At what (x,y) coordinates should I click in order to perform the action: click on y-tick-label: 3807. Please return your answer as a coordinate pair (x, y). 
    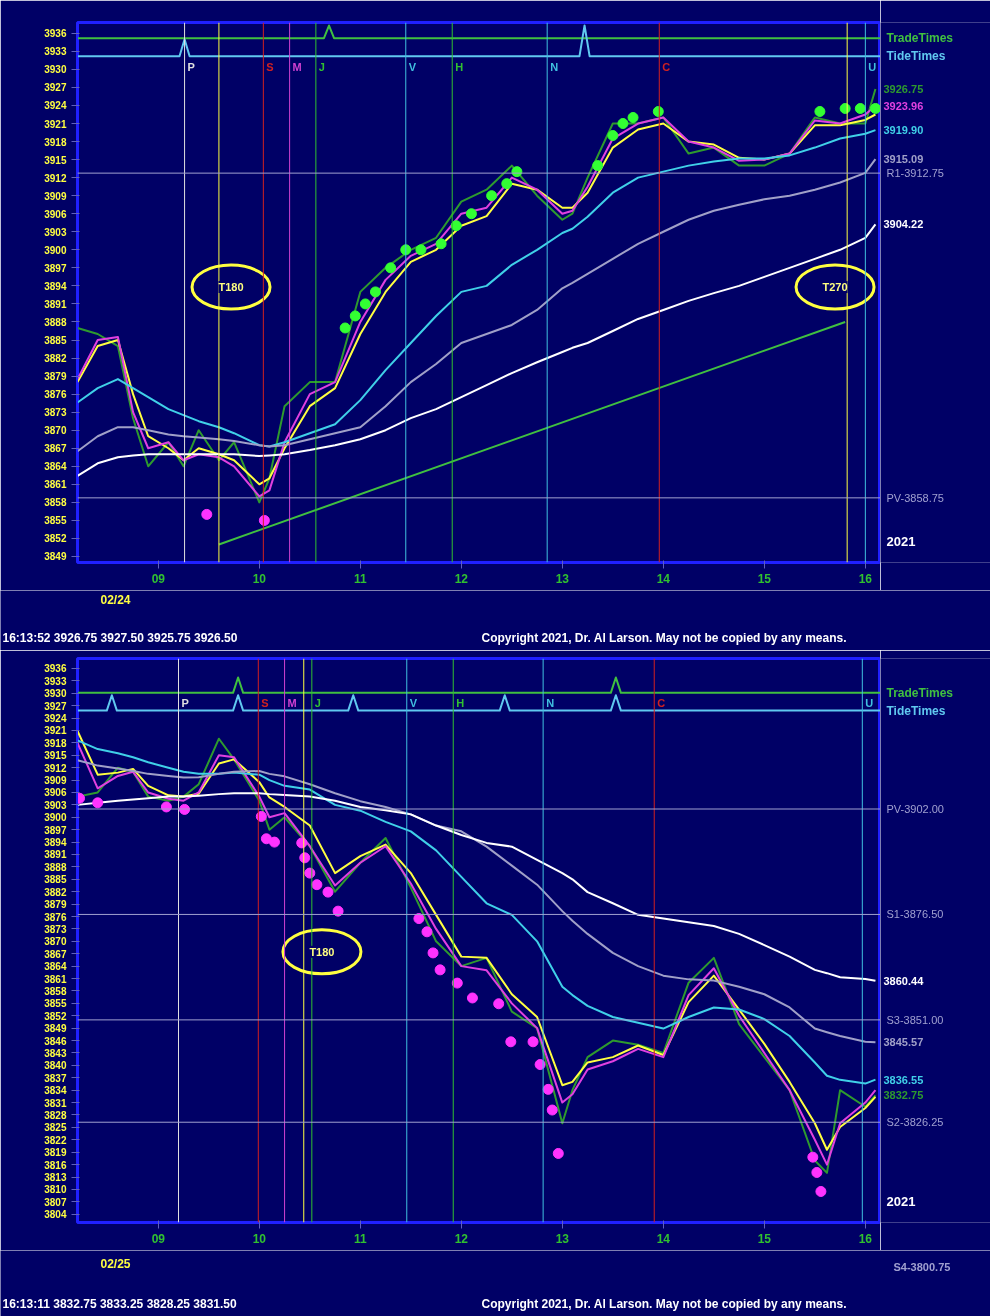
    Looking at the image, I should click on (55, 1202).